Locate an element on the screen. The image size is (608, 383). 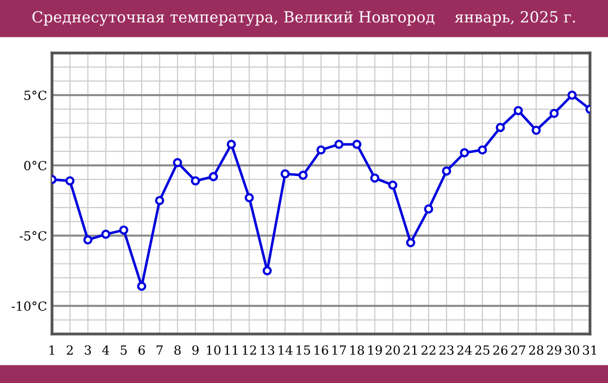
y-tick-label: -5°C is located at coordinates (33, 236).